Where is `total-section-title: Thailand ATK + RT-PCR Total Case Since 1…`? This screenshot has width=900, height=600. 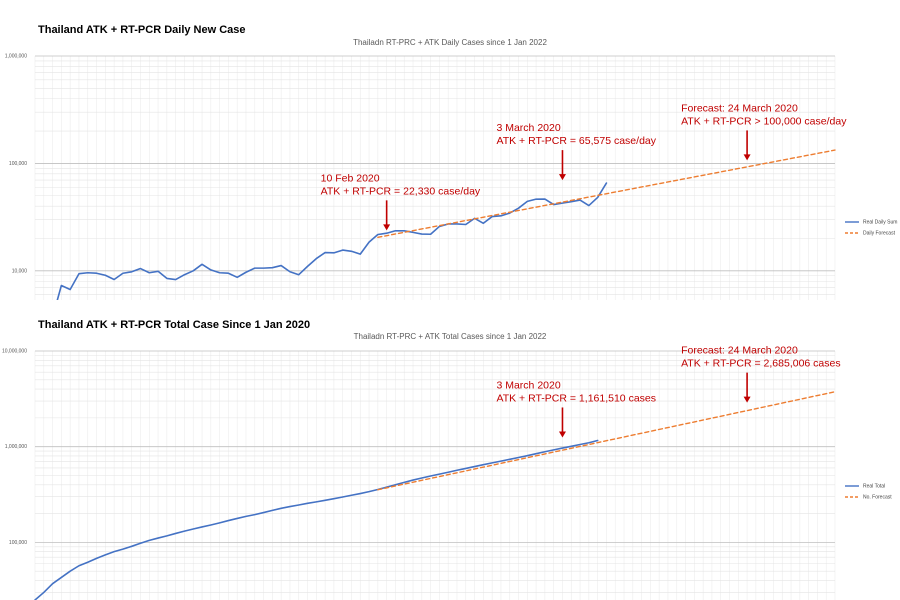 total-section-title: Thailand ATK + RT-PCR Total Case Since 1… is located at coordinates (174, 325).